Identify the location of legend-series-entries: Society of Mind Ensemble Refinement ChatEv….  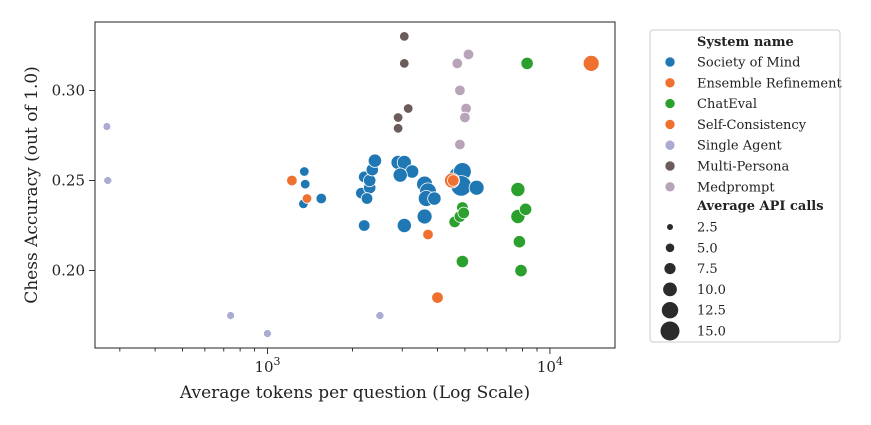
(753, 125).